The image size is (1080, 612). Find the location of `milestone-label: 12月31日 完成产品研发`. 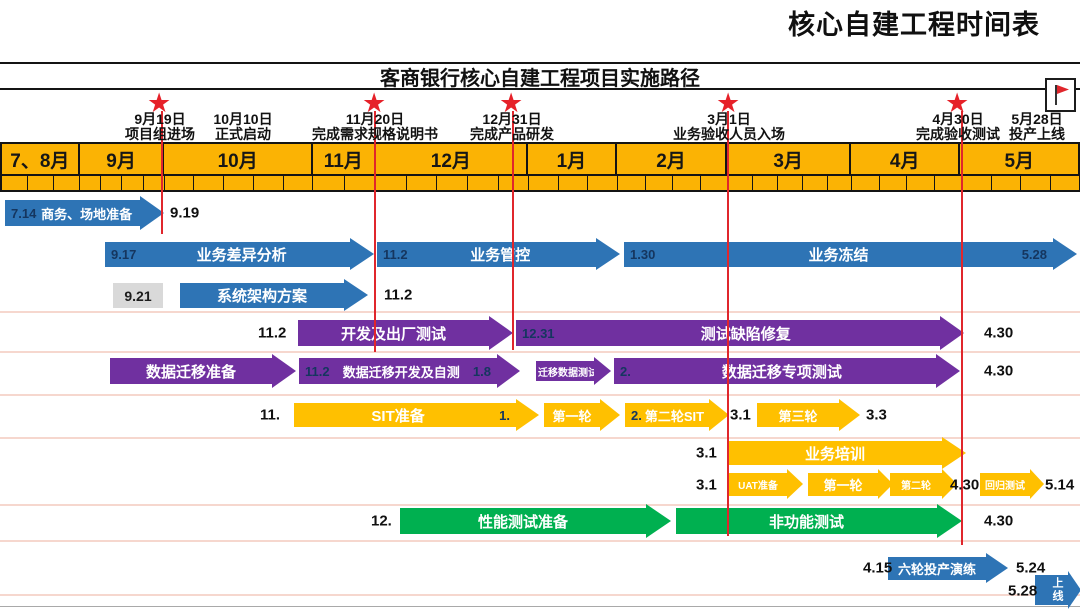

milestone-label: 12月31日 完成产品研发 is located at coordinates (512, 127).